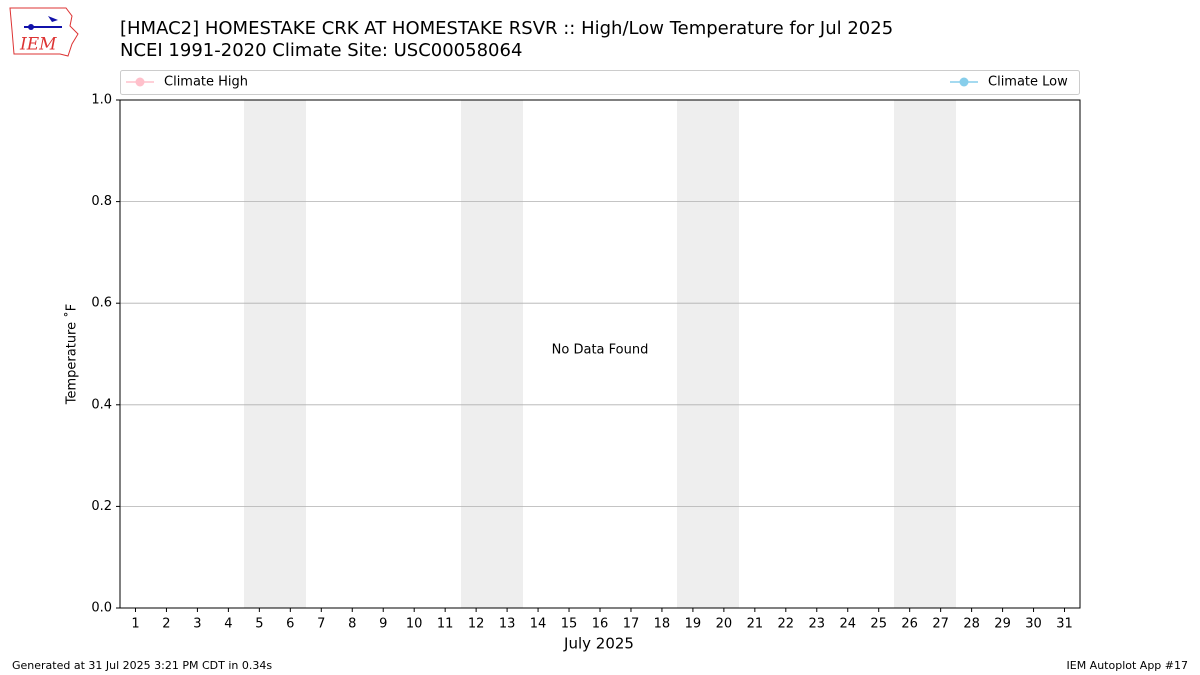 Image resolution: width=1200 pixels, height=675 pixels. I want to click on x-tick-label: 11, so click(445, 624).